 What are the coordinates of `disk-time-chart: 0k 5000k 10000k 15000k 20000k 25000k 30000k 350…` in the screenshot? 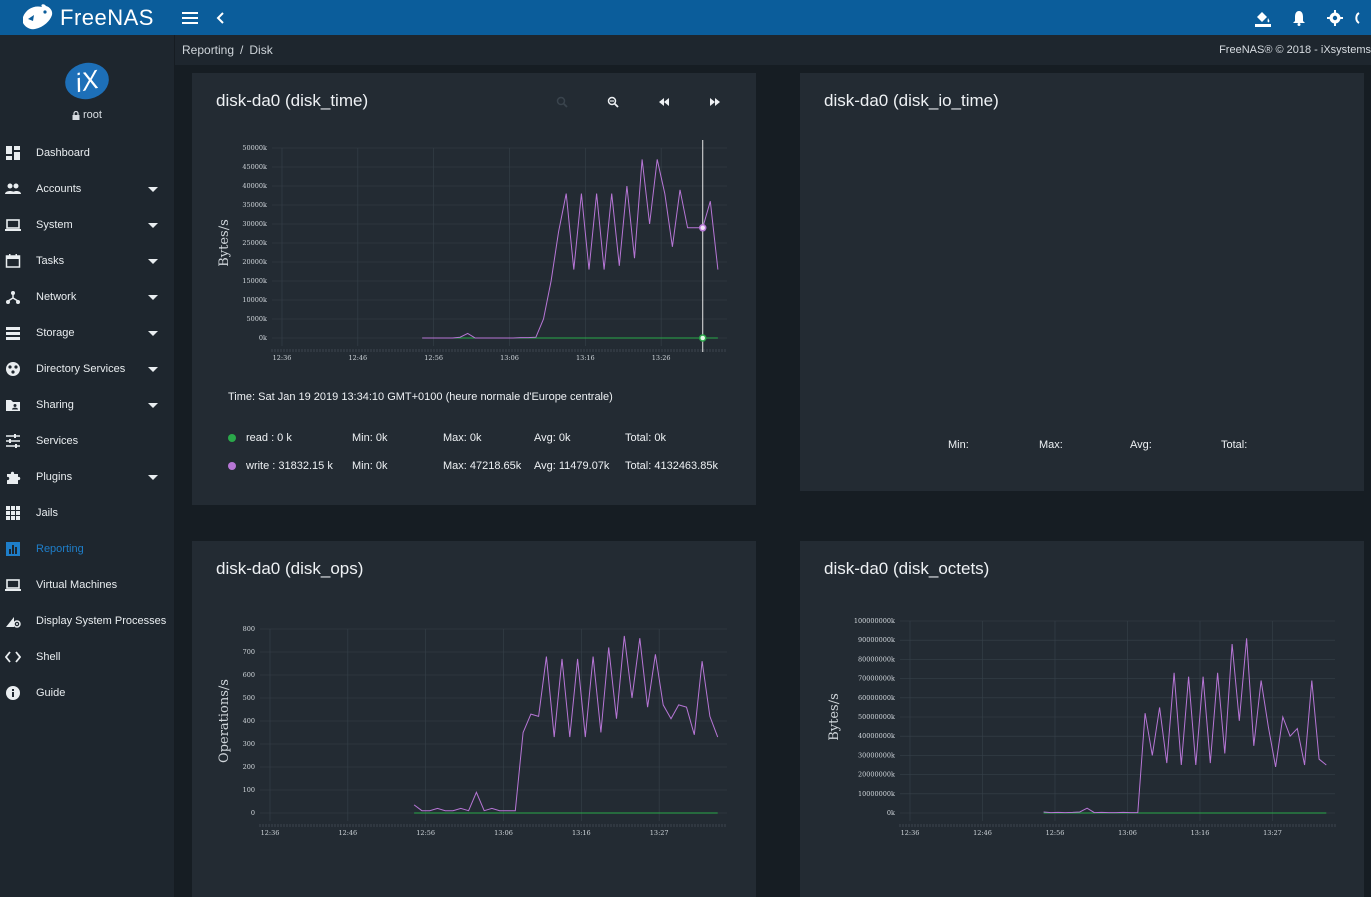 It's located at (477, 255).